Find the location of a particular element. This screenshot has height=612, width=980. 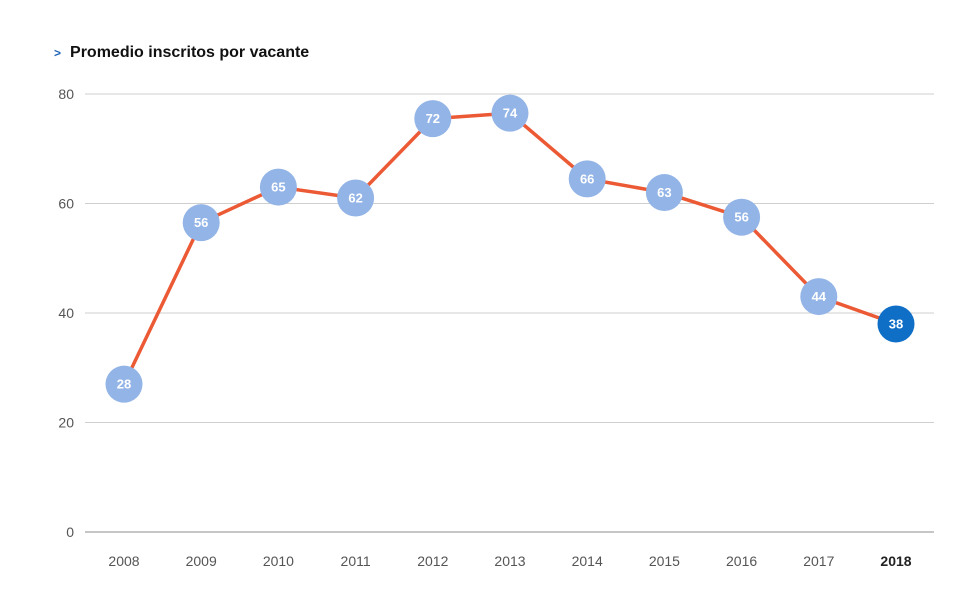

data-point-label: 63 is located at coordinates (664, 192).